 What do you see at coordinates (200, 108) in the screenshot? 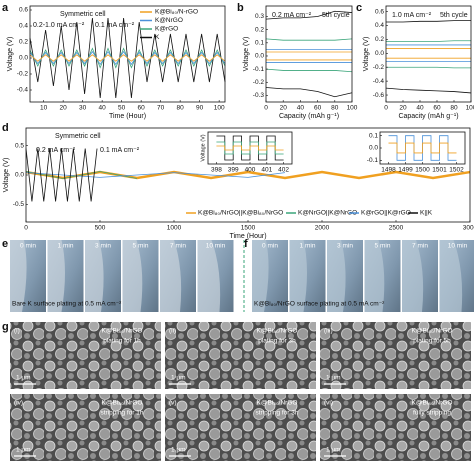
I see `x-tick-label: 90` at bounding box center [200, 108].